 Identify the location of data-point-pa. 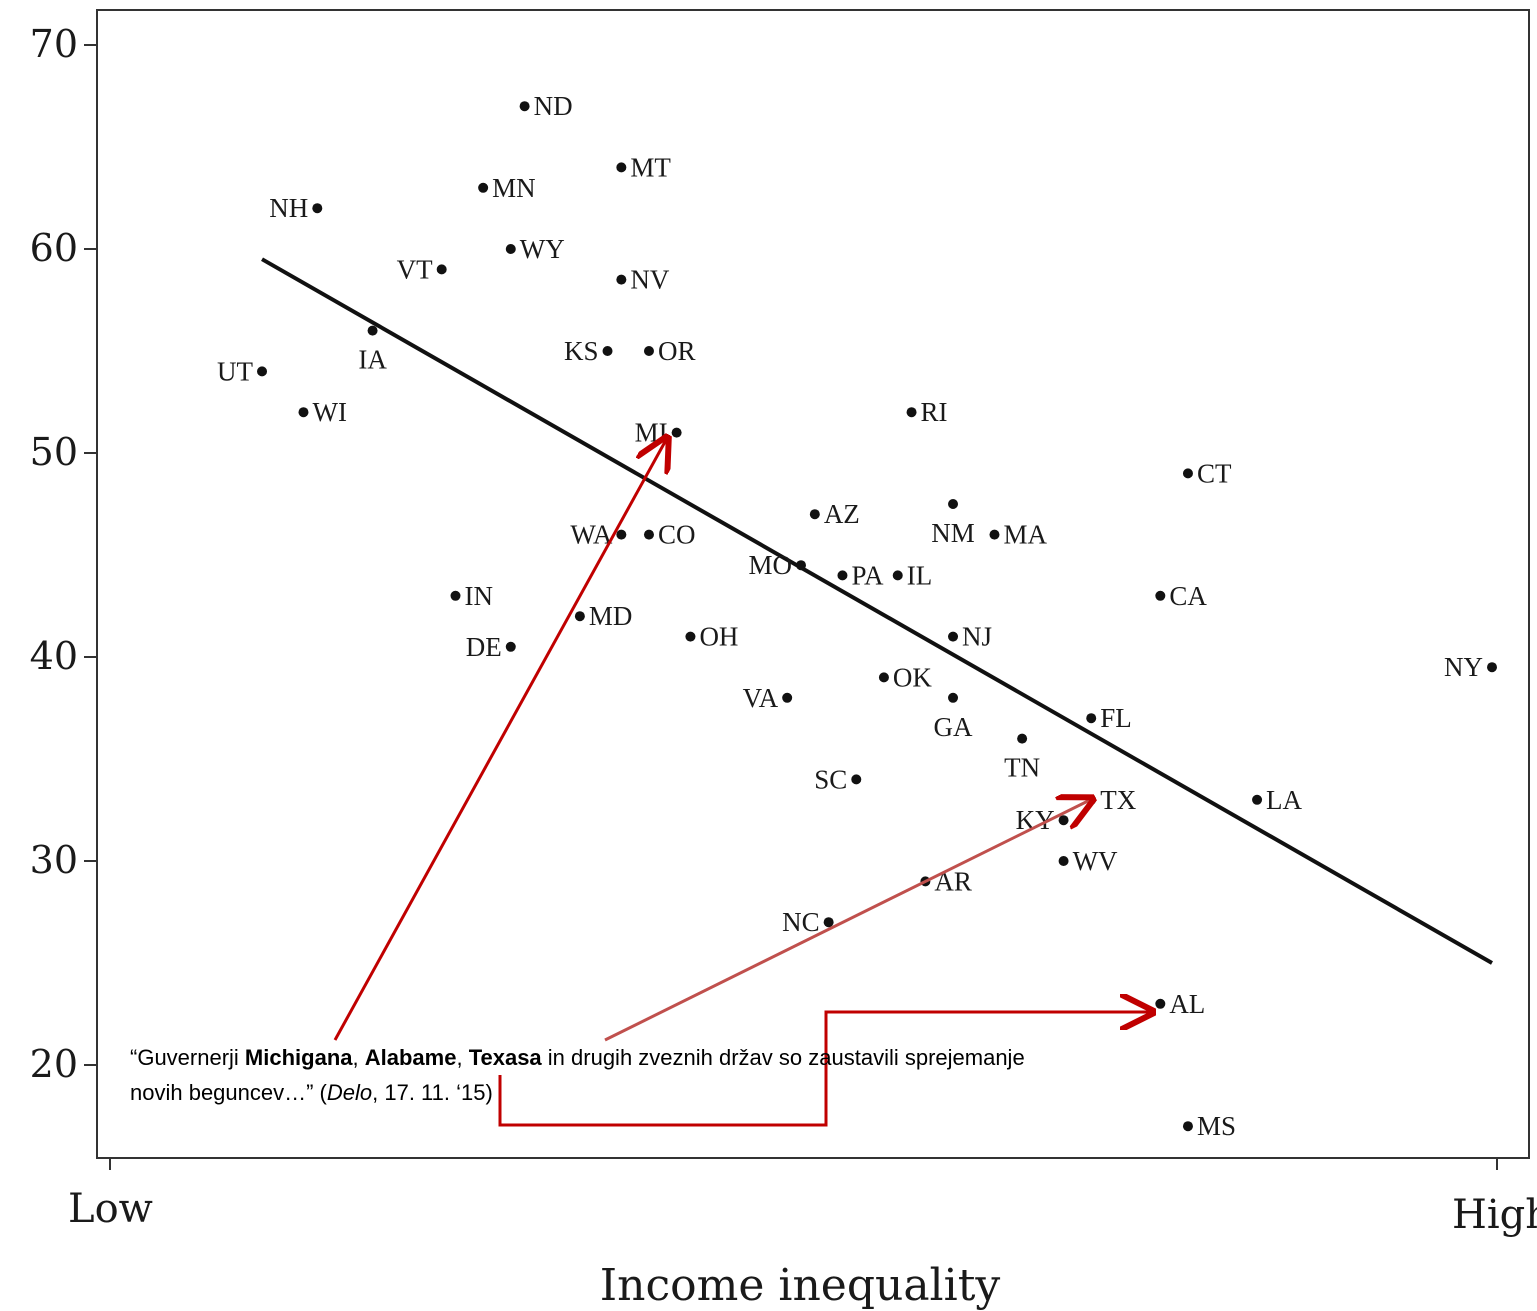
(842, 575).